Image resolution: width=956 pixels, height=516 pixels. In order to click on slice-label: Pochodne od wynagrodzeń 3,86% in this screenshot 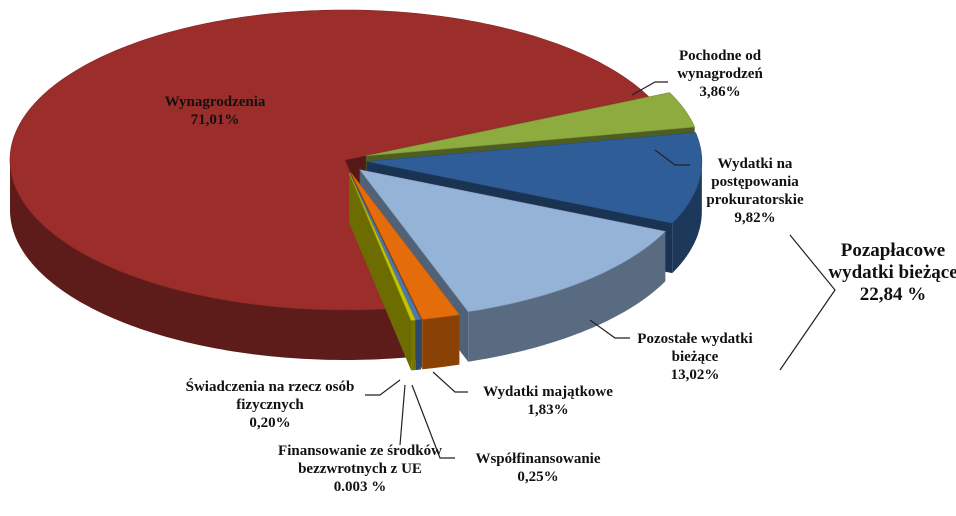, I will do `click(720, 74)`.